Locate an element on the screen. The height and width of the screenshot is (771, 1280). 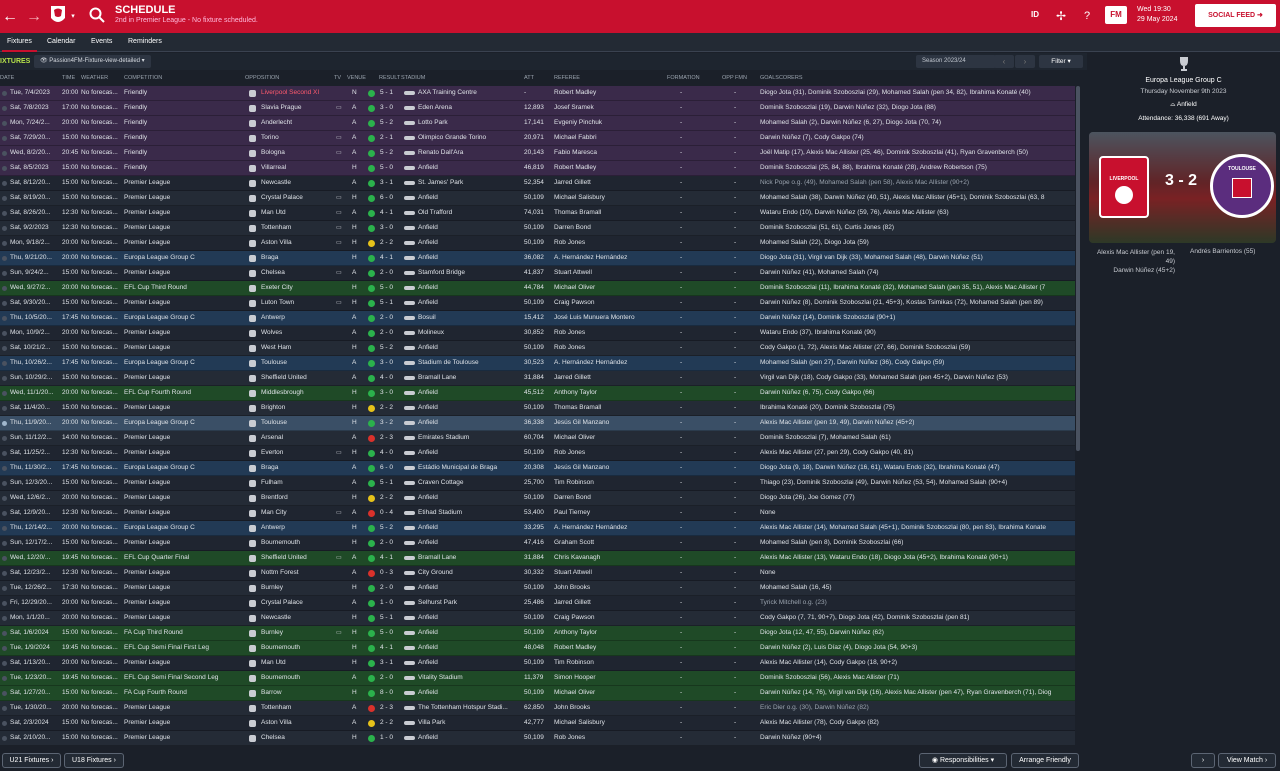
season-prev-button: ‹ is located at coordinates (1004, 61).